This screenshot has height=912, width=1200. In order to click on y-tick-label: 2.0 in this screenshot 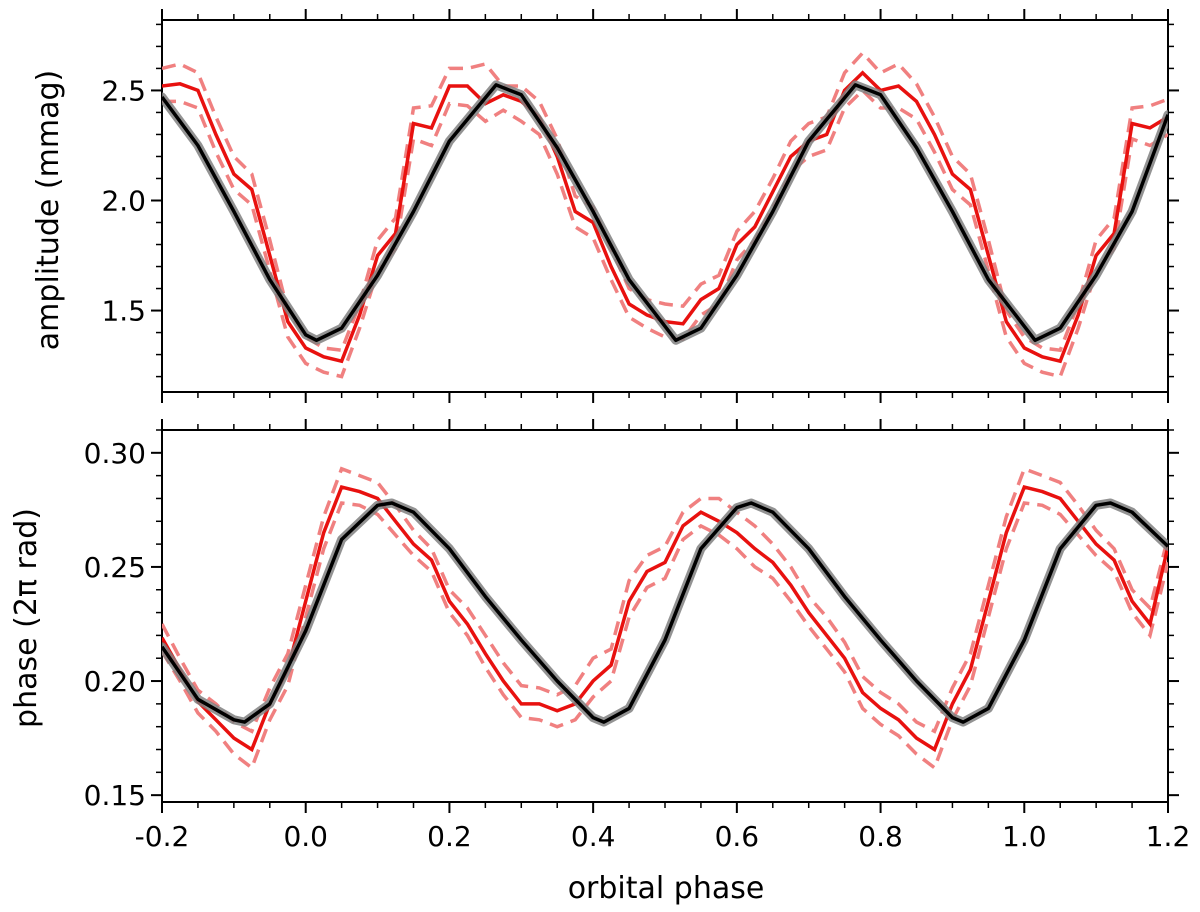, I will do `click(123, 200)`.